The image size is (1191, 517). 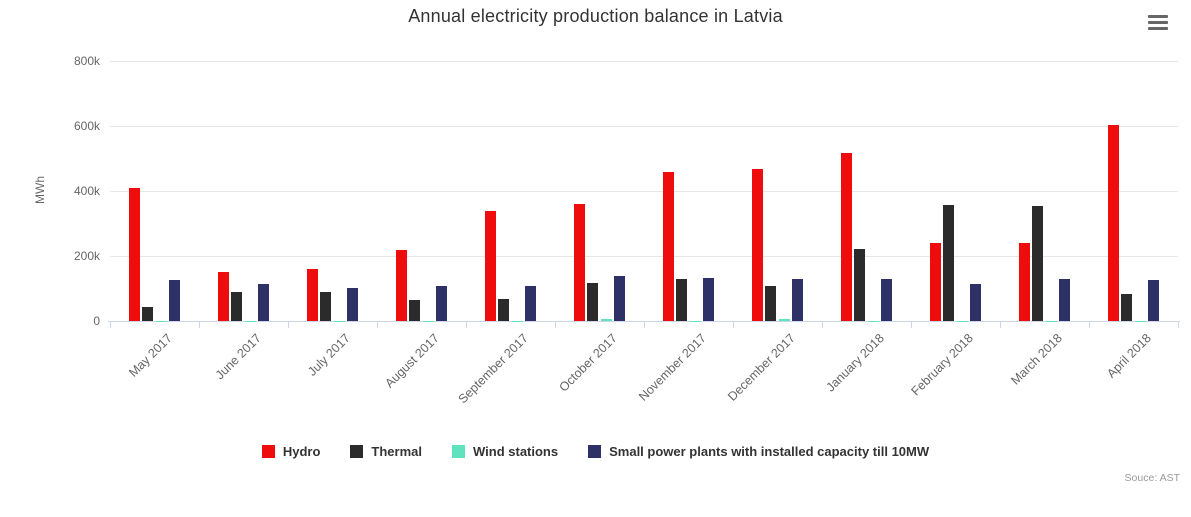 I want to click on x-axis-category-label: October 2017, so click(x=587, y=363).